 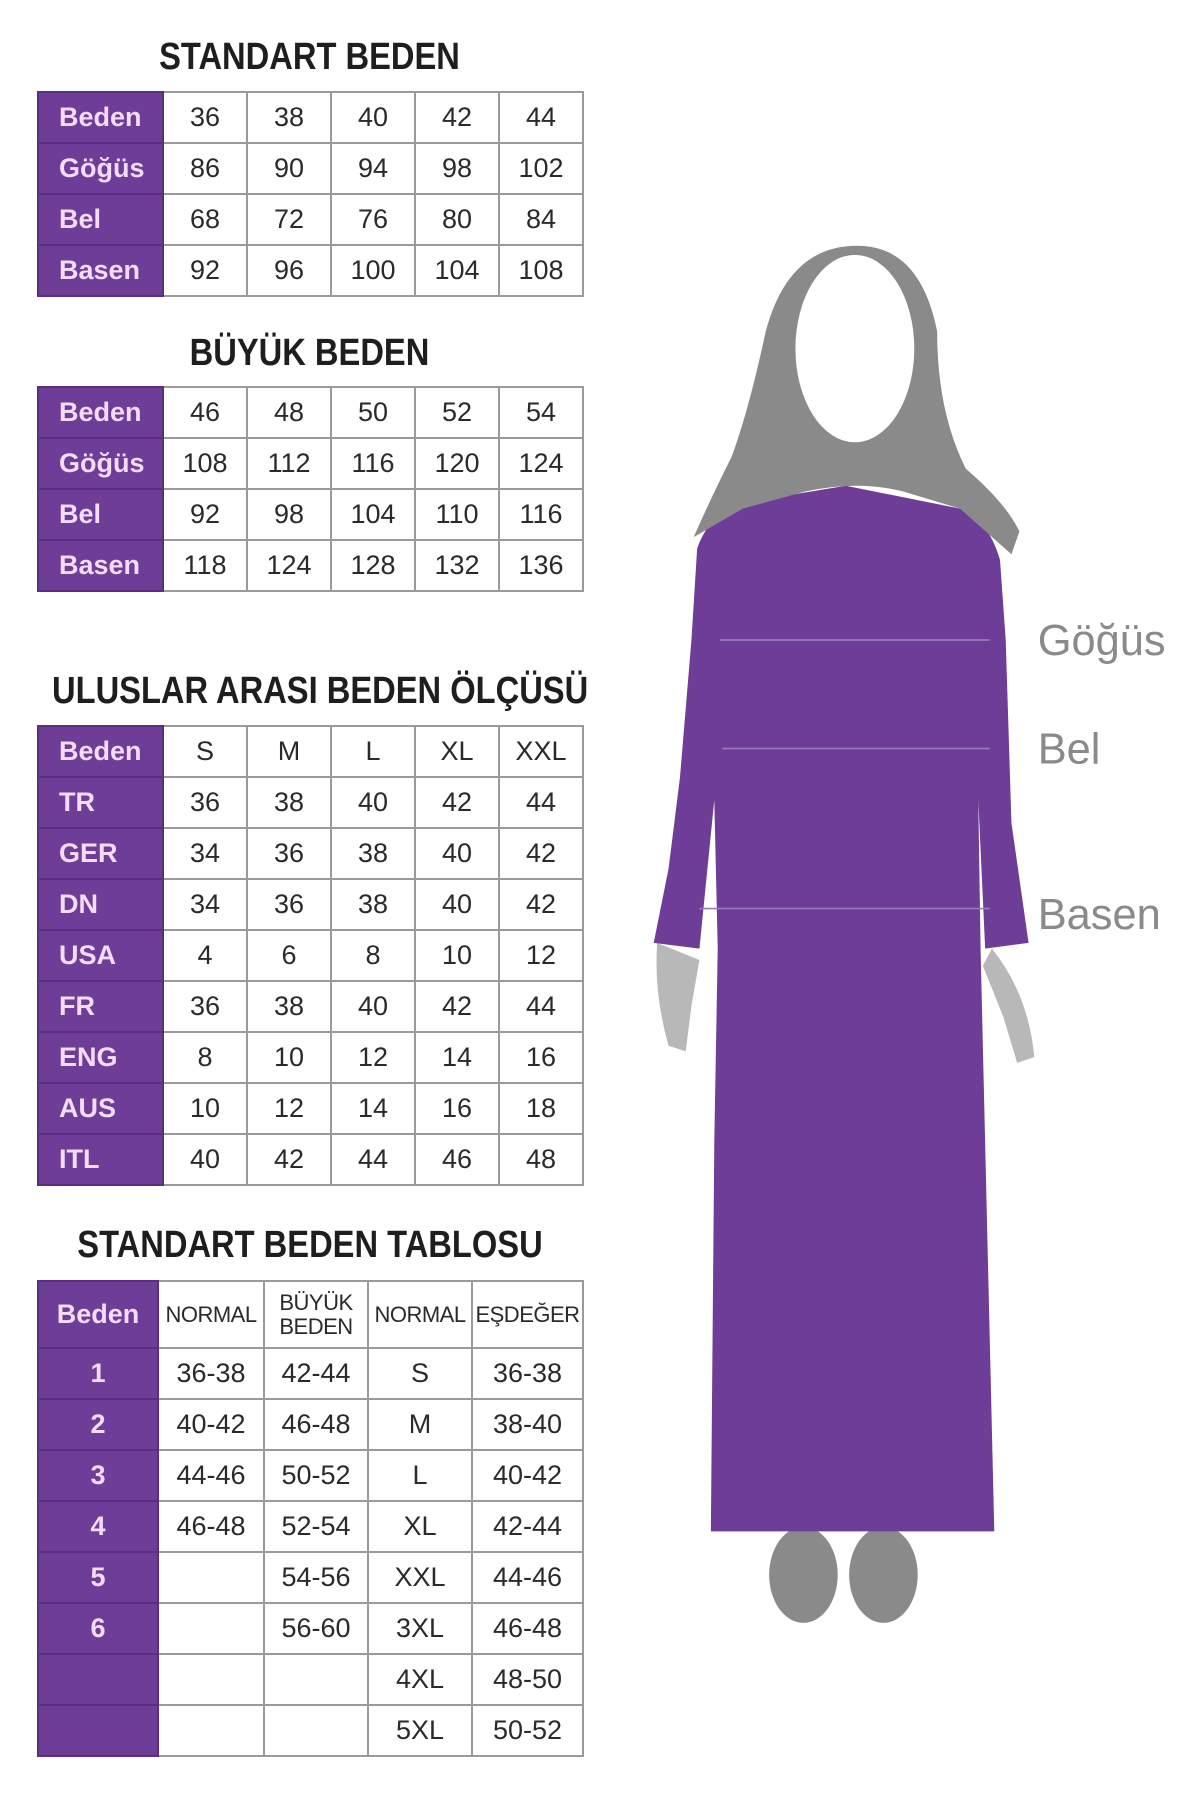 What do you see at coordinates (98, 1577) in the screenshot?
I see `row-label-cell: 5` at bounding box center [98, 1577].